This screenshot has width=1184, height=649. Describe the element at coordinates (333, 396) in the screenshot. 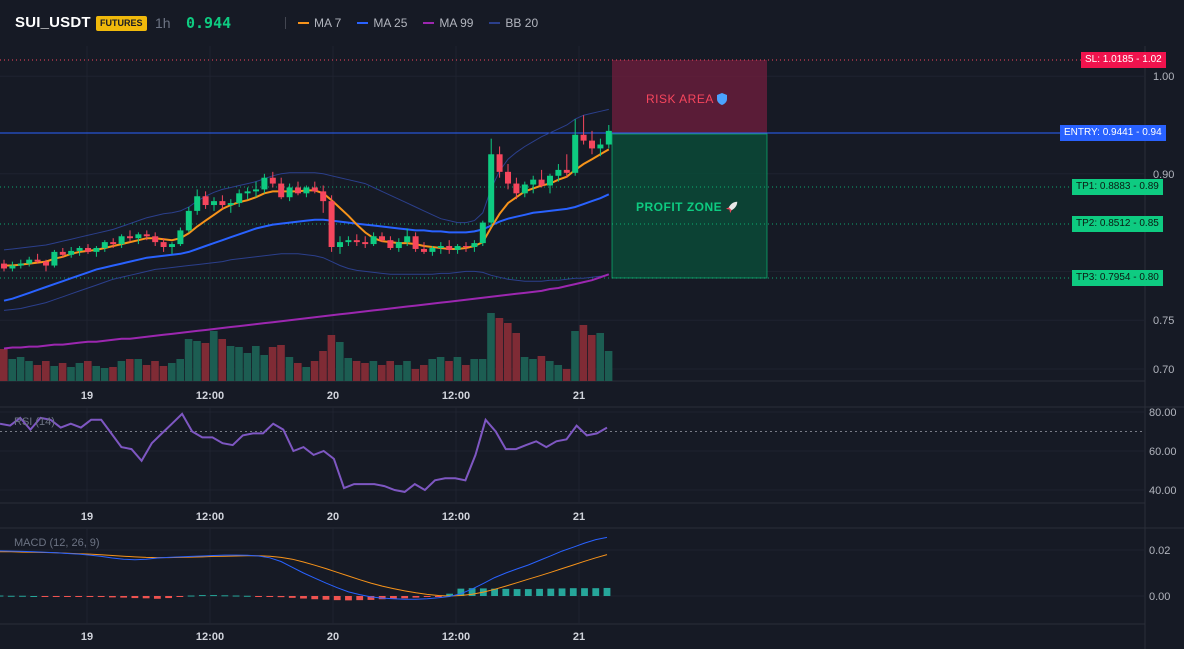

I see `time-tick-label: 20` at that location.